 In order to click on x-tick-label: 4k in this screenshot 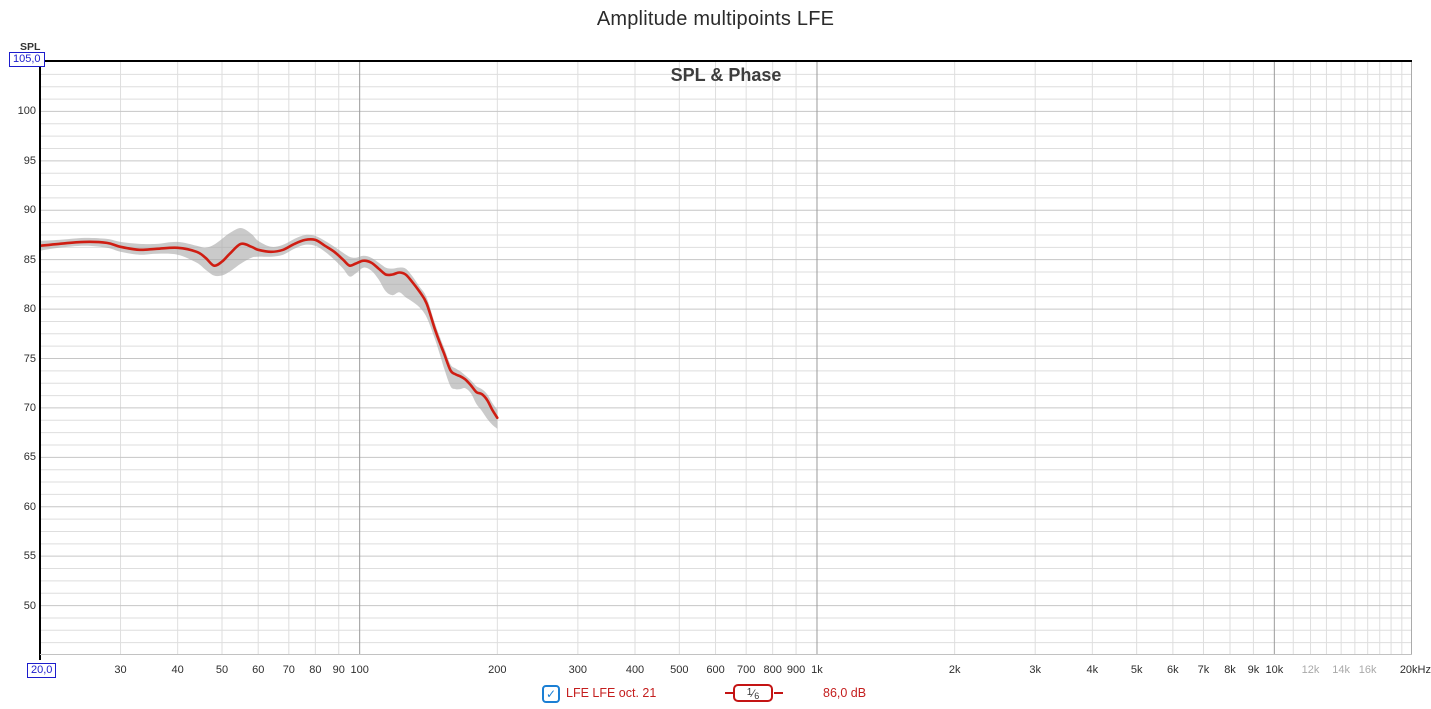, I will do `click(1092, 670)`.